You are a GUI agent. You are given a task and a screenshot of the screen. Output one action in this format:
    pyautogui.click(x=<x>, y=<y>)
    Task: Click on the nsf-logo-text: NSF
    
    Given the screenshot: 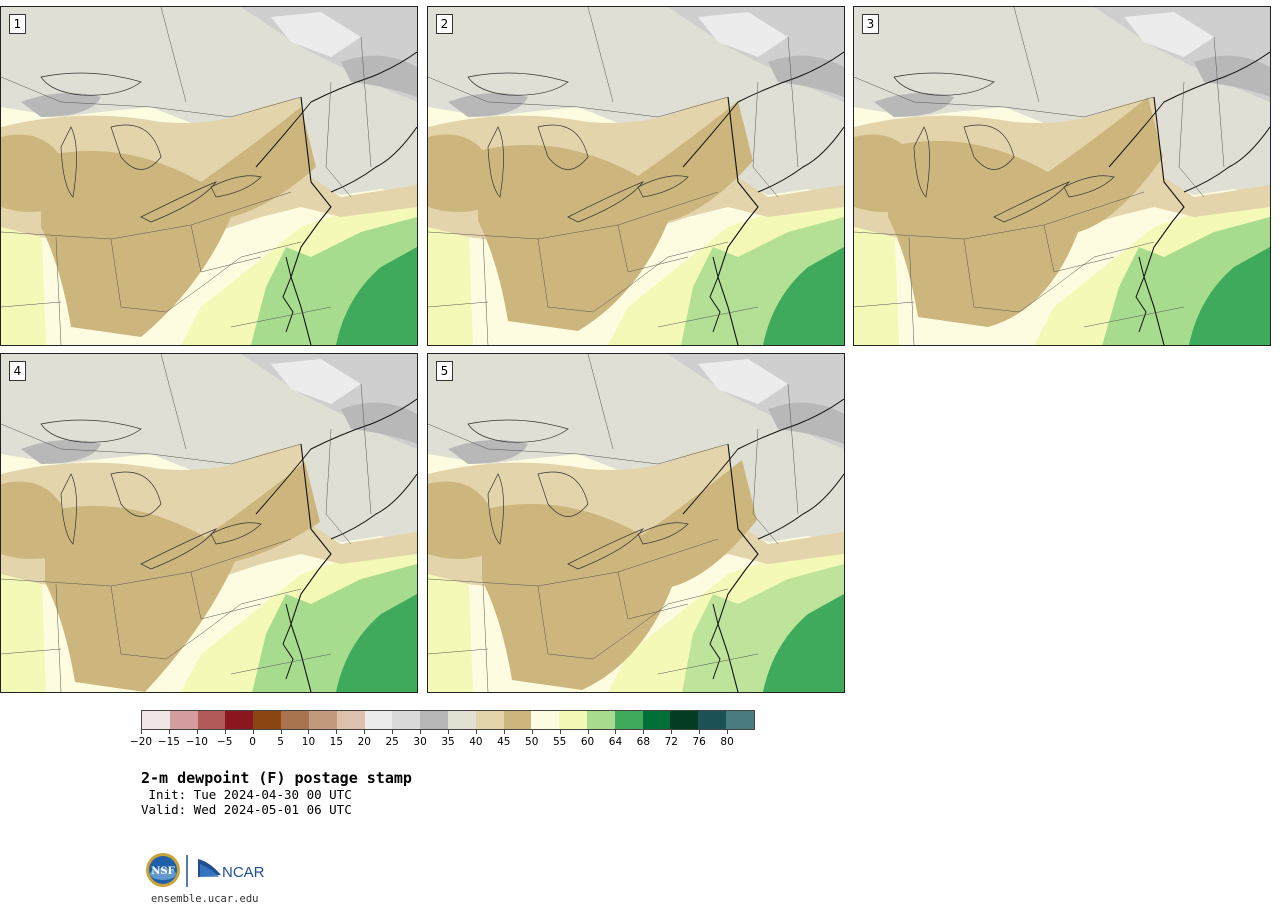 What is the action you would take?
    pyautogui.click(x=162, y=871)
    